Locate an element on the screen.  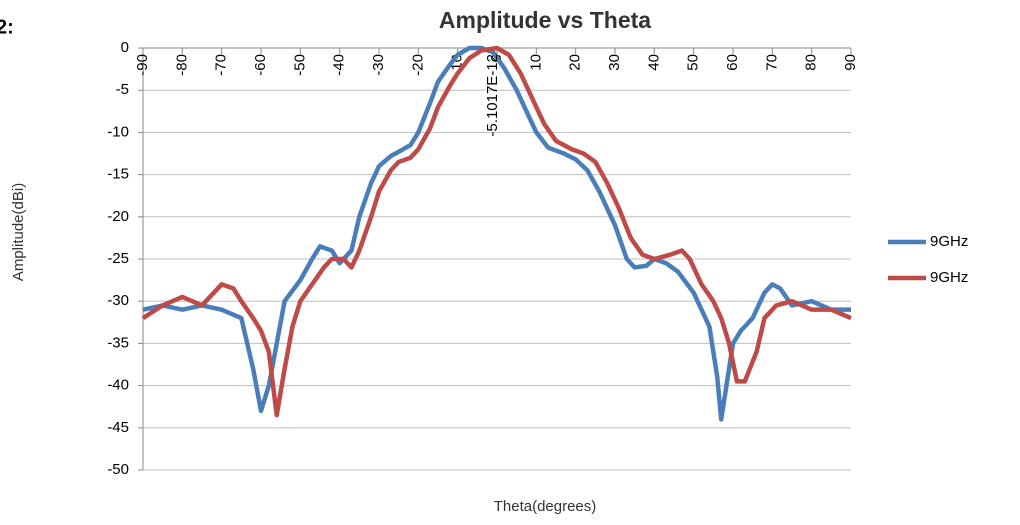
x-axis-label: Theta(degrees) is located at coordinates (545, 506).